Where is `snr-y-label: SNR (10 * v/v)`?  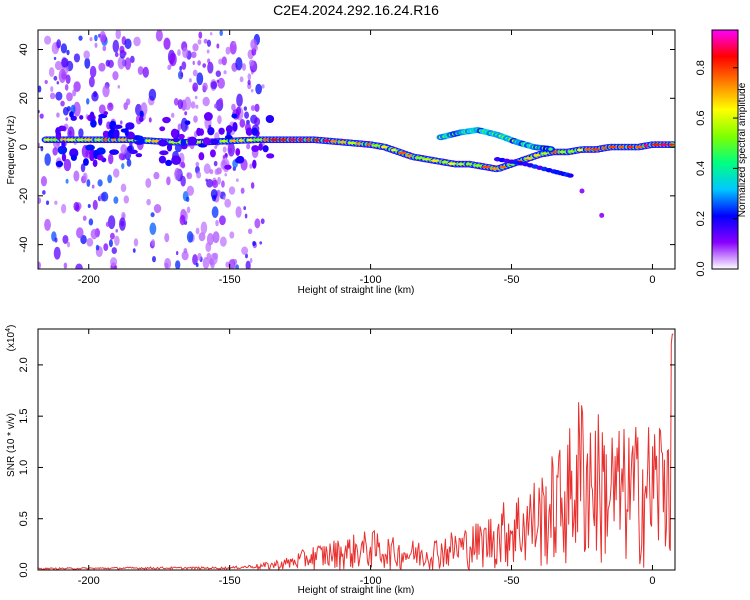 snr-y-label: SNR (10 * v/v) is located at coordinates (11, 445).